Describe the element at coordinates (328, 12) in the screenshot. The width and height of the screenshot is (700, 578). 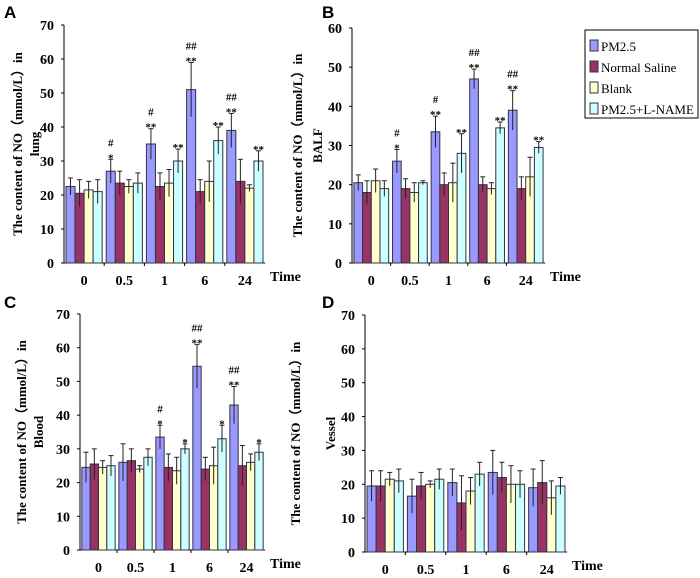
I see `panel-letter: B` at that location.